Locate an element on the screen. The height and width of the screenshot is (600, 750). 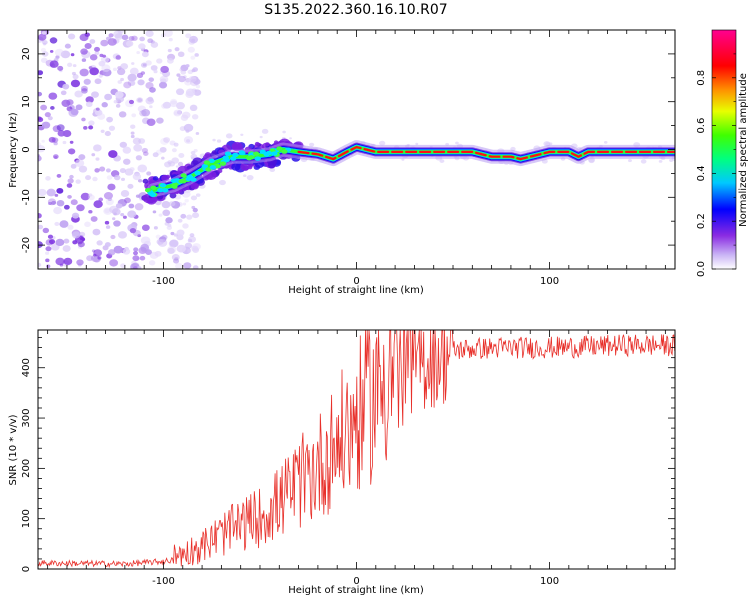
colorbar-tick-label: 0.8 is located at coordinates (701, 78).